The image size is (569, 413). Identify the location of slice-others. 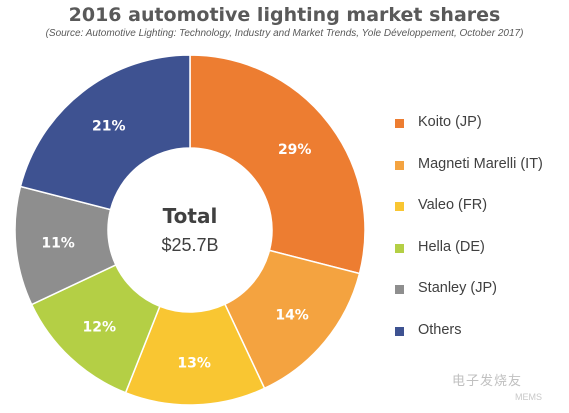
(105, 132).